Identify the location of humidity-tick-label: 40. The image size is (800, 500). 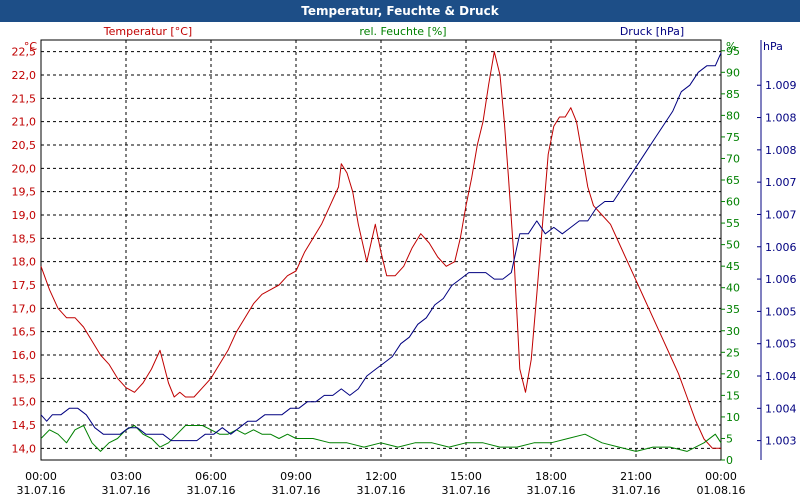
(733, 288).